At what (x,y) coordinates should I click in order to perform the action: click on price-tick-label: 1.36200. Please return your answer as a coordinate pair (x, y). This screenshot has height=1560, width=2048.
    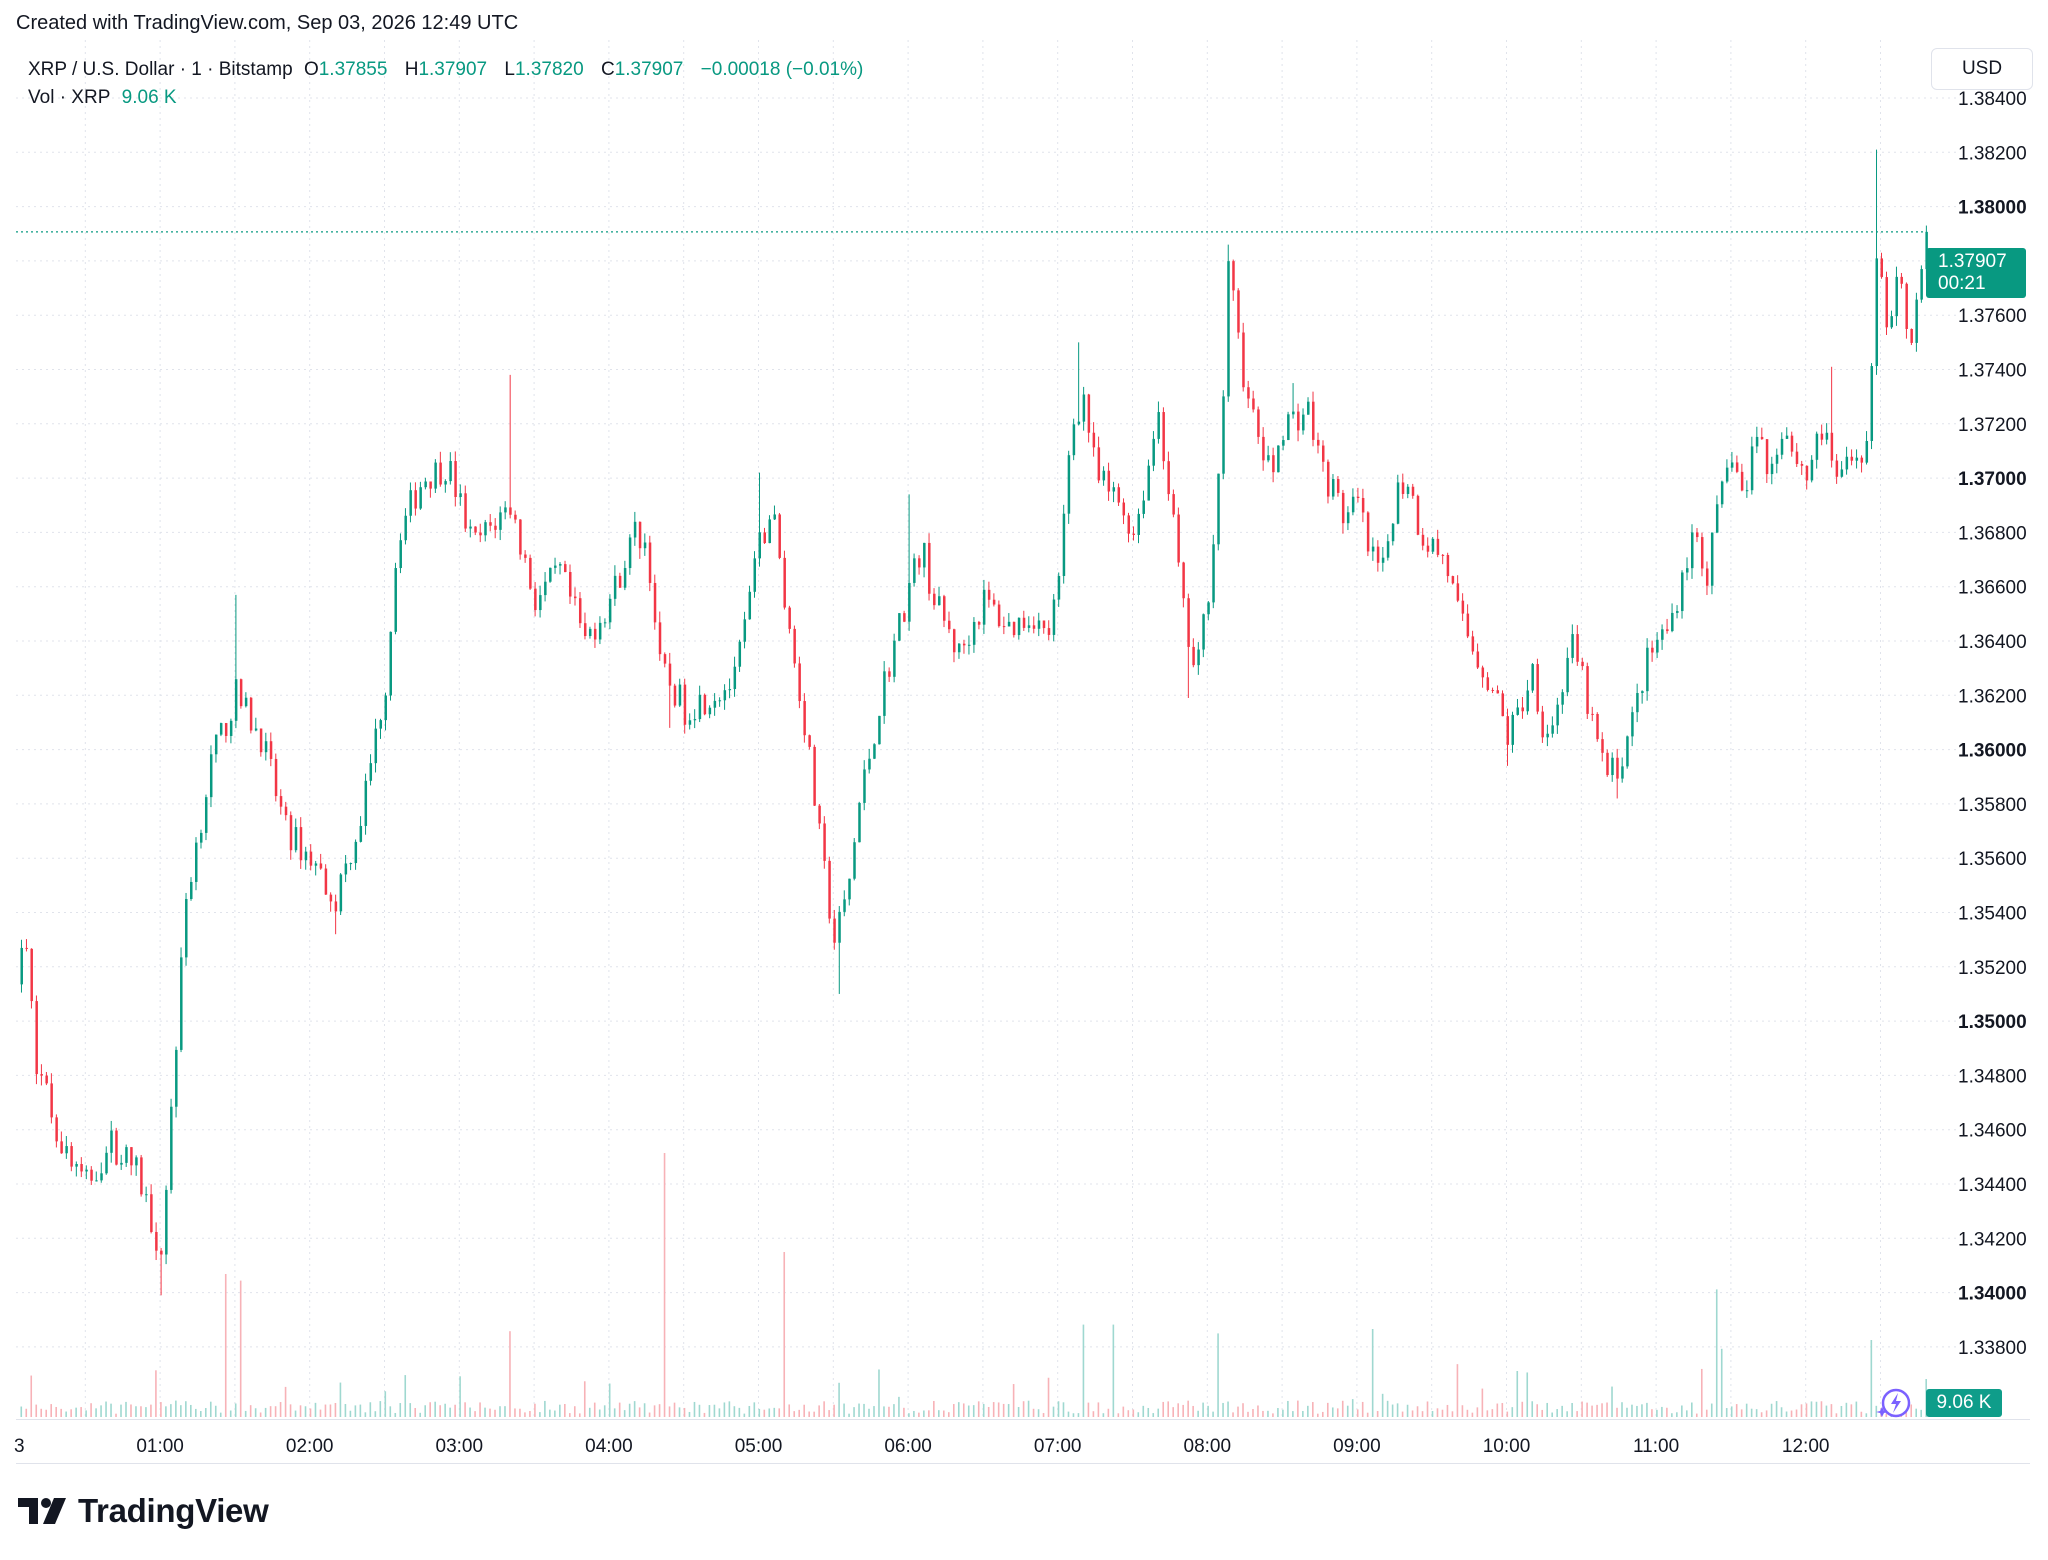
    Looking at the image, I should click on (1992, 696).